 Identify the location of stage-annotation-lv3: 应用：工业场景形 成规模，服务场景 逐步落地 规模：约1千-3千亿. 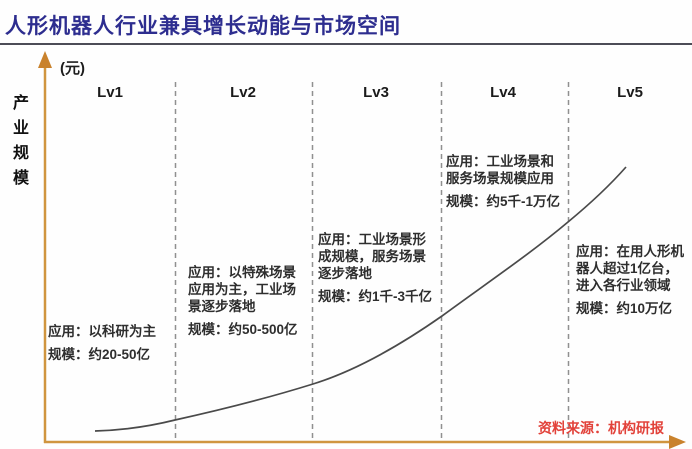
(381, 268).